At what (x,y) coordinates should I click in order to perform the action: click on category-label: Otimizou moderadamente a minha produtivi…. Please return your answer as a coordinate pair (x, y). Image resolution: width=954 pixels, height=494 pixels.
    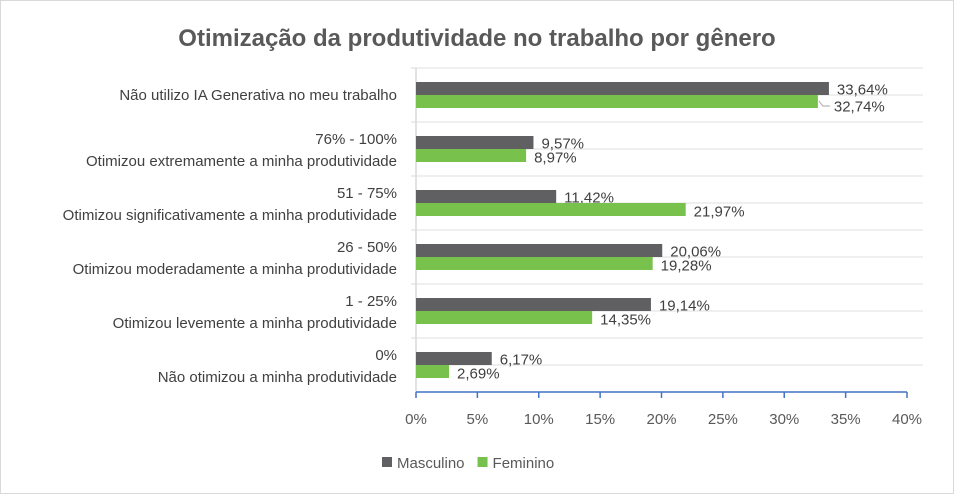
    Looking at the image, I should click on (235, 269).